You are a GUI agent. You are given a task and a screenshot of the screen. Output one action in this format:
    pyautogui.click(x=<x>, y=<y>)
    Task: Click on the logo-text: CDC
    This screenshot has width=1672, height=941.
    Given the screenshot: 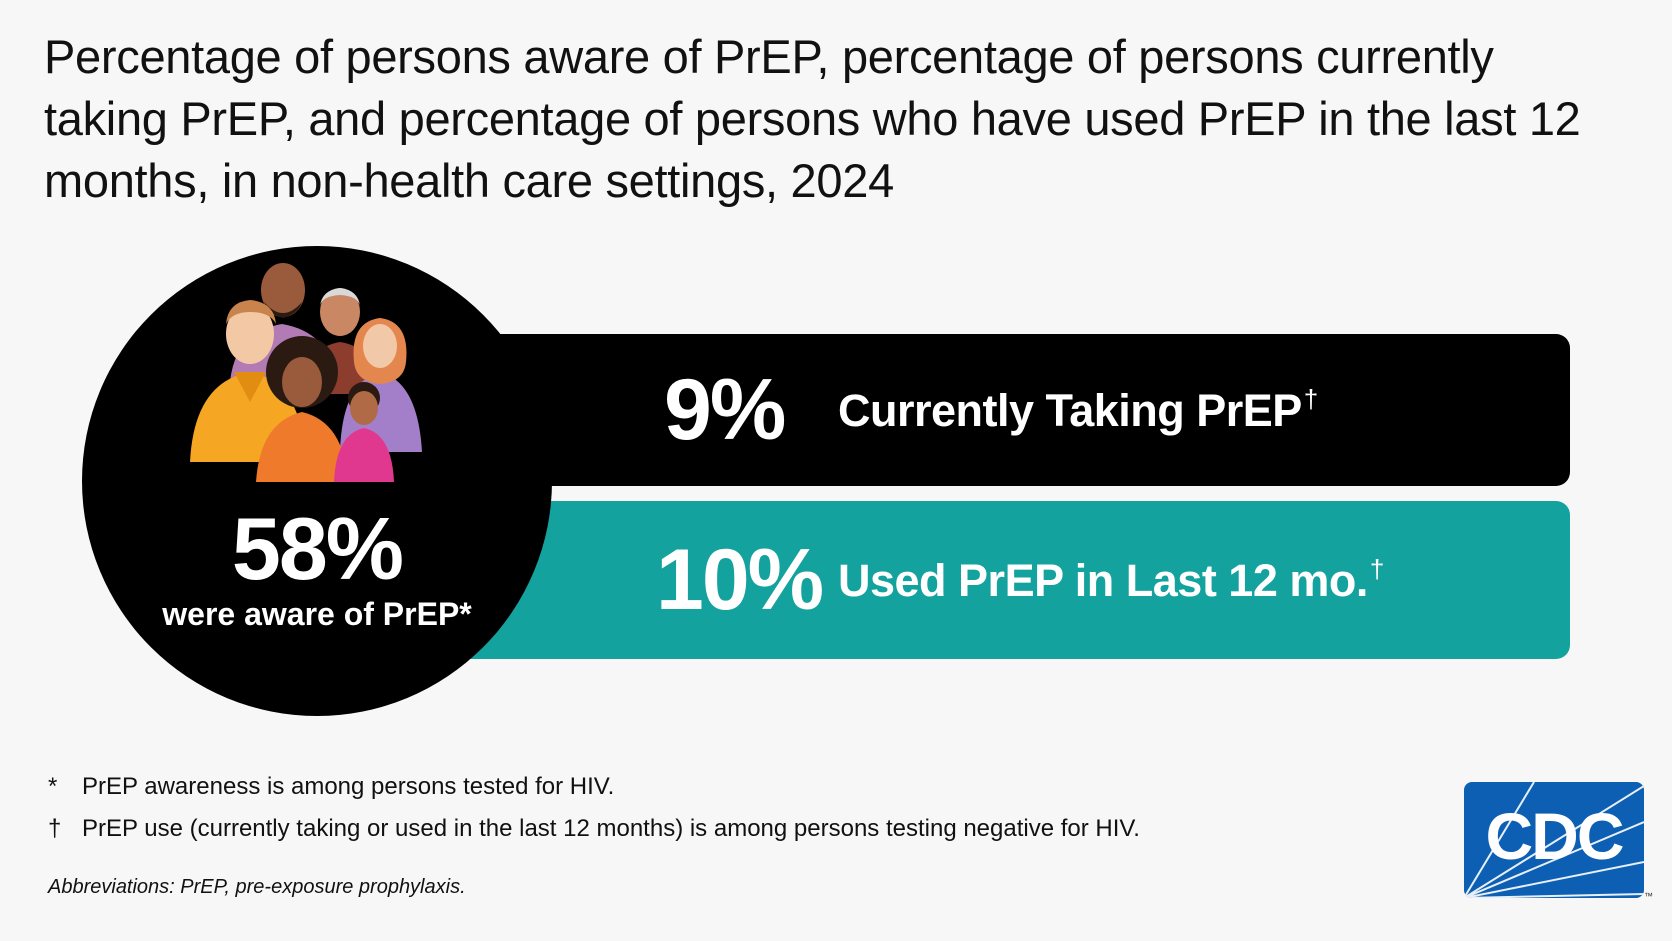 What is the action you would take?
    pyautogui.click(x=1555, y=836)
    